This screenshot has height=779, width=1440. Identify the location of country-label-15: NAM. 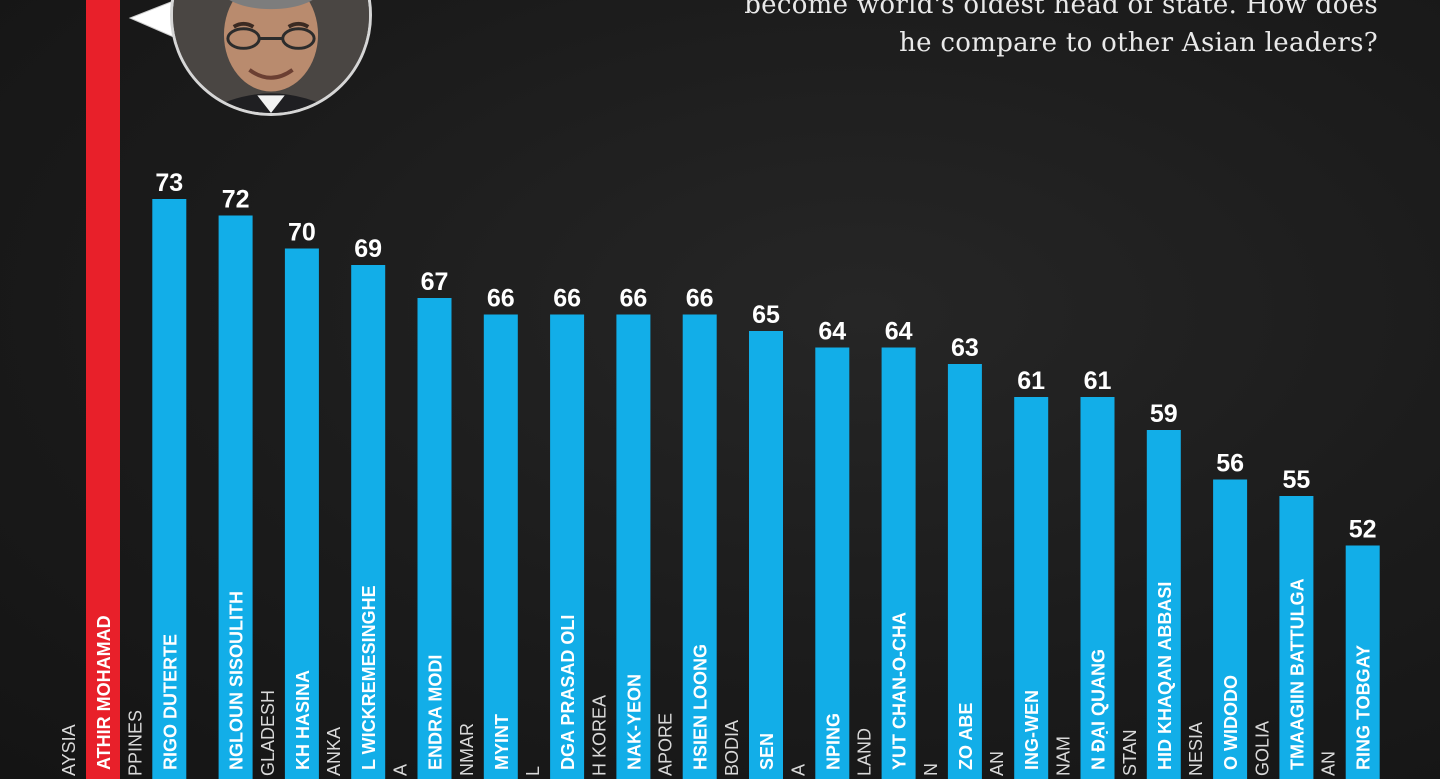
(1064, 756).